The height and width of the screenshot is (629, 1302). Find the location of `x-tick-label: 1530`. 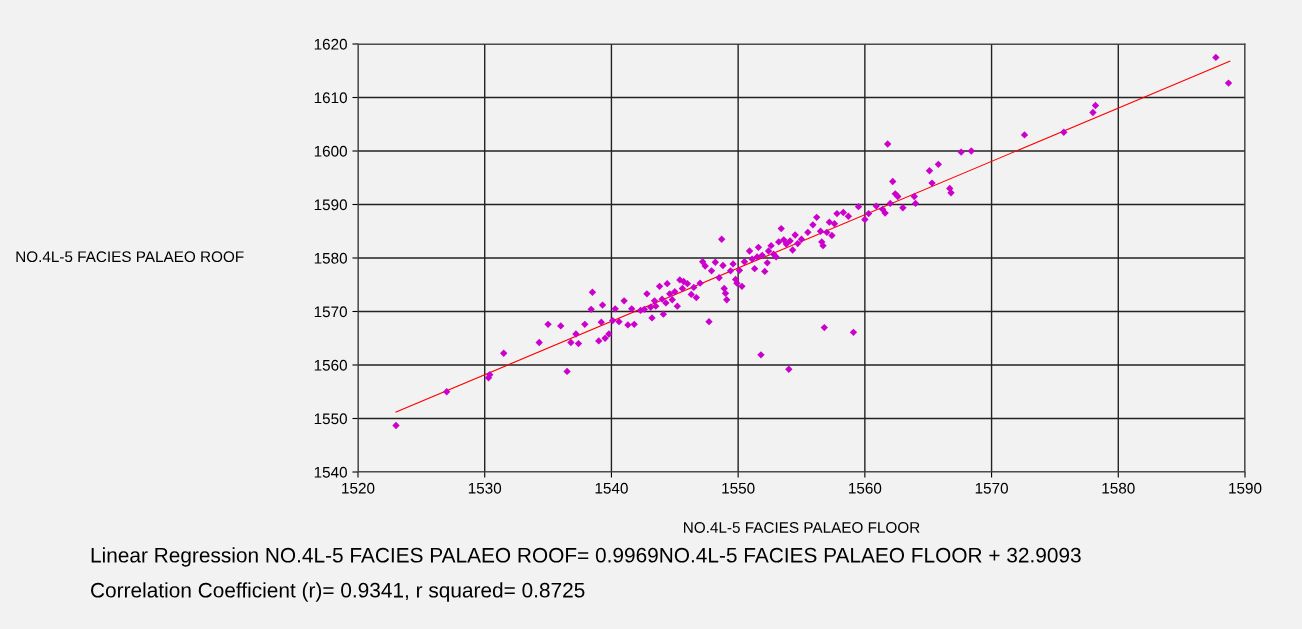

x-tick-label: 1530 is located at coordinates (485, 488).